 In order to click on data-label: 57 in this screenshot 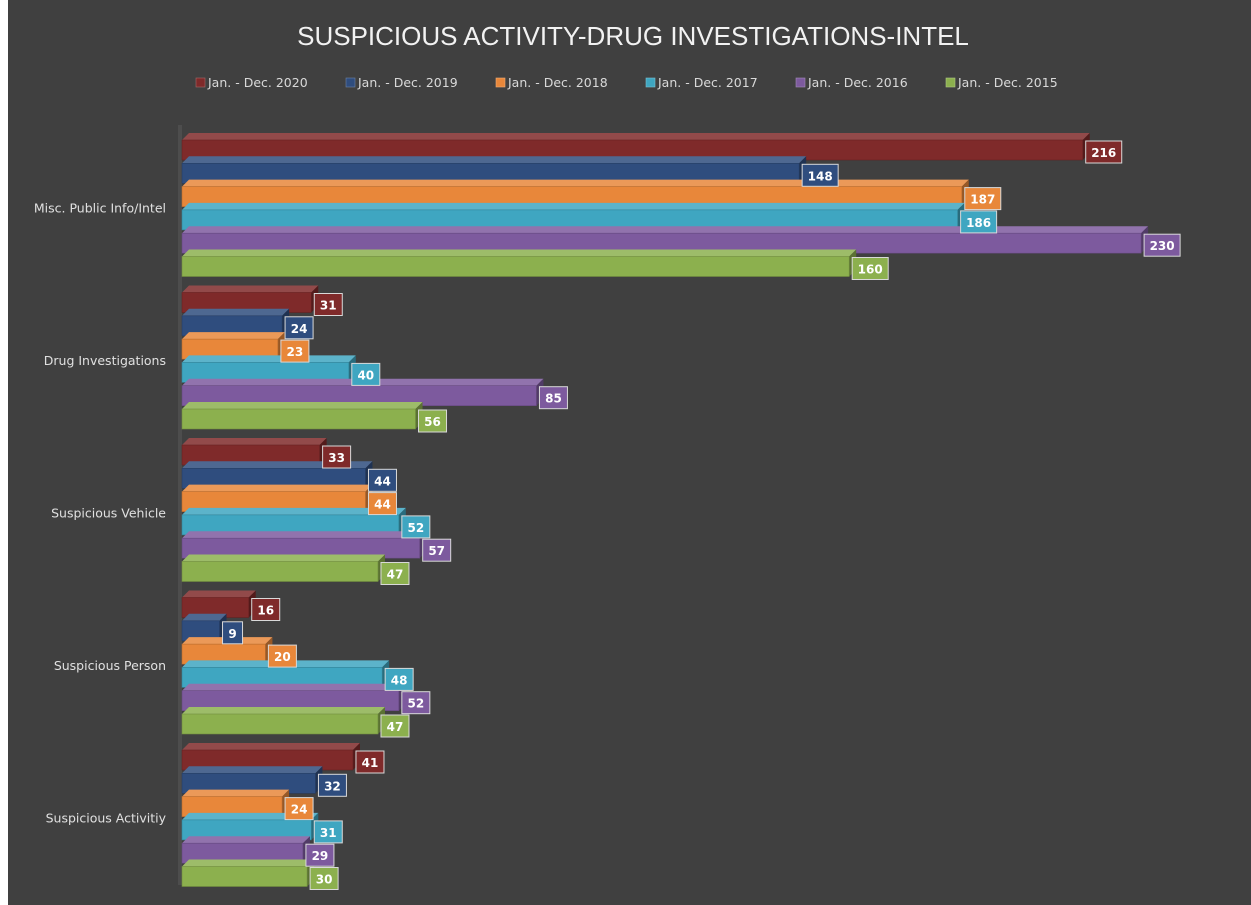, I will do `click(437, 550)`.